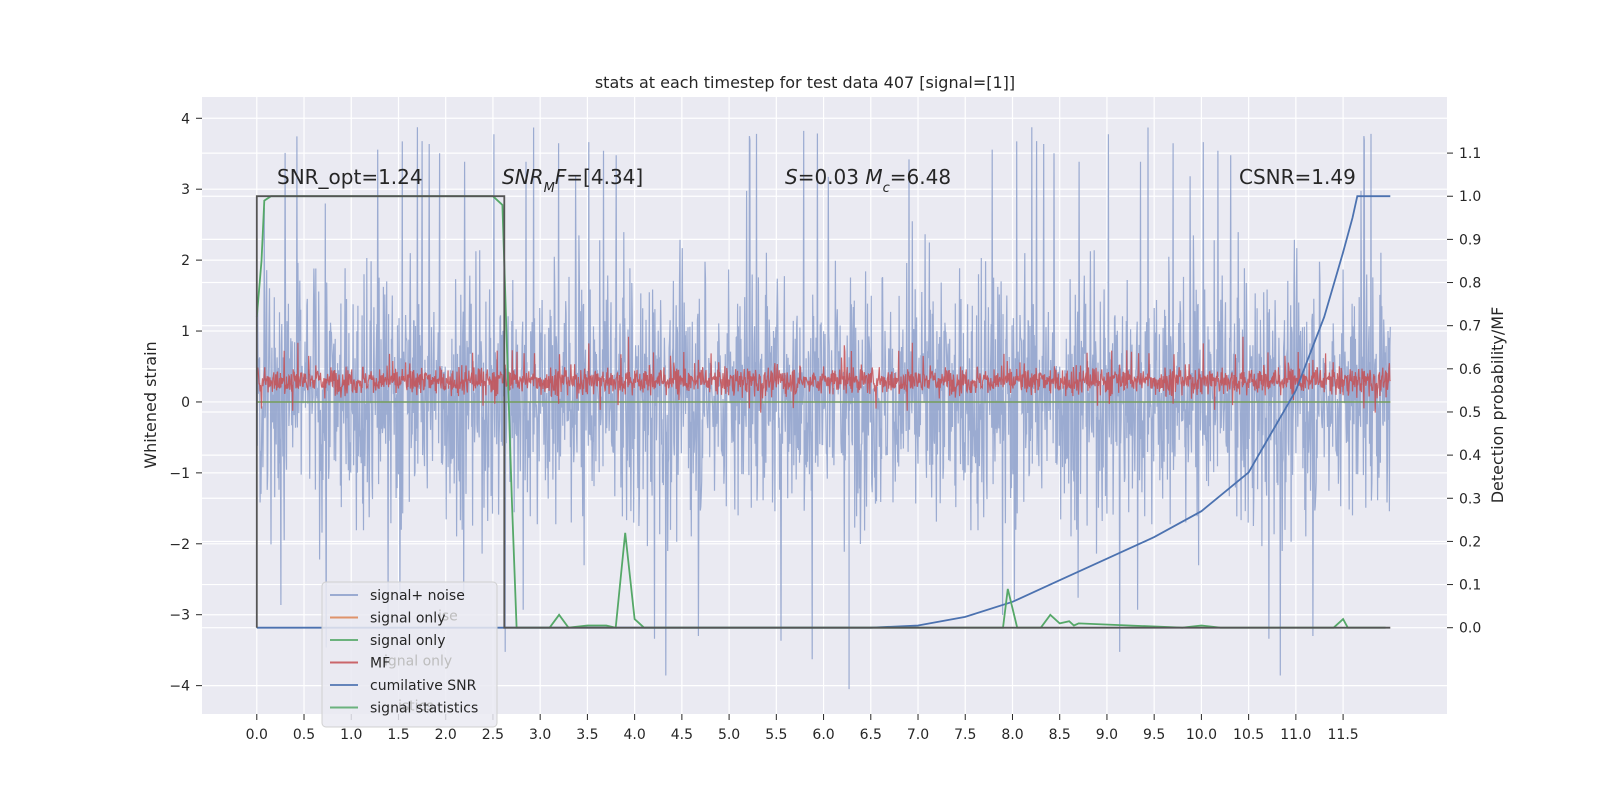 This screenshot has width=1600, height=800. Describe the element at coordinates (380, 664) in the screenshot. I see `legend-label: MF` at that location.